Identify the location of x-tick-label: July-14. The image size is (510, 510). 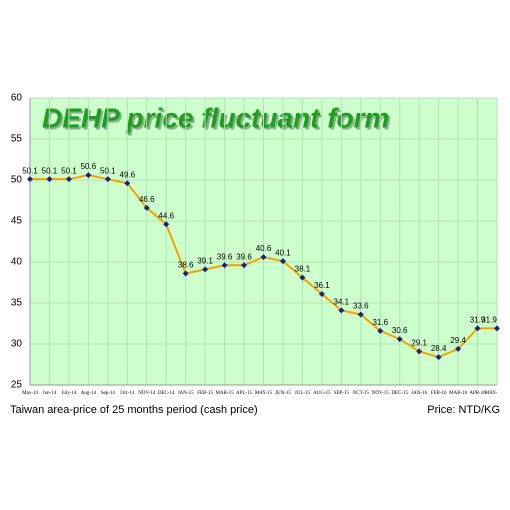
(69, 393).